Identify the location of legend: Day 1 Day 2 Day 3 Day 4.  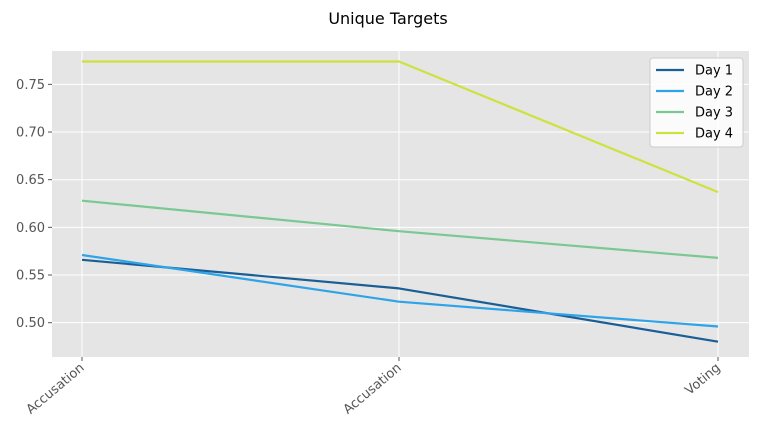
(696, 102).